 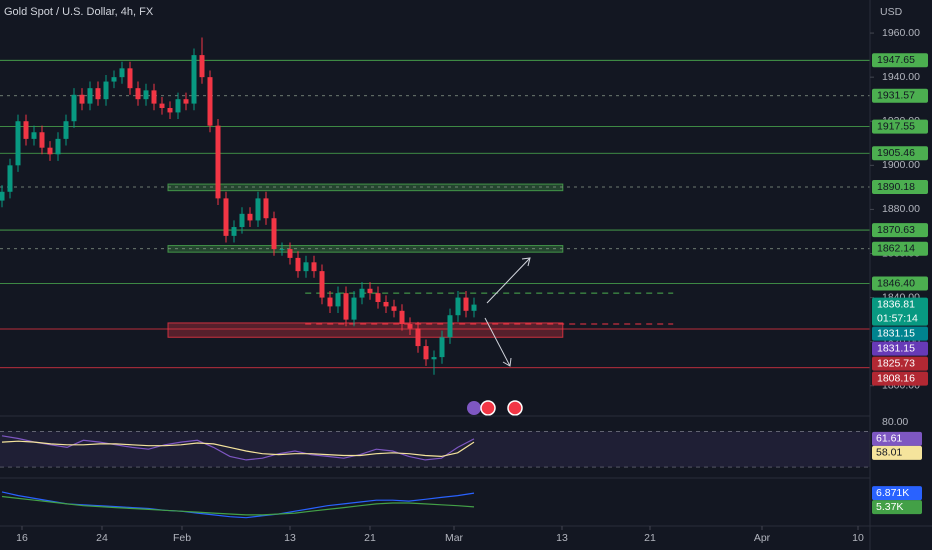 I want to click on price-badge-label: 1917.55, so click(x=896, y=126).